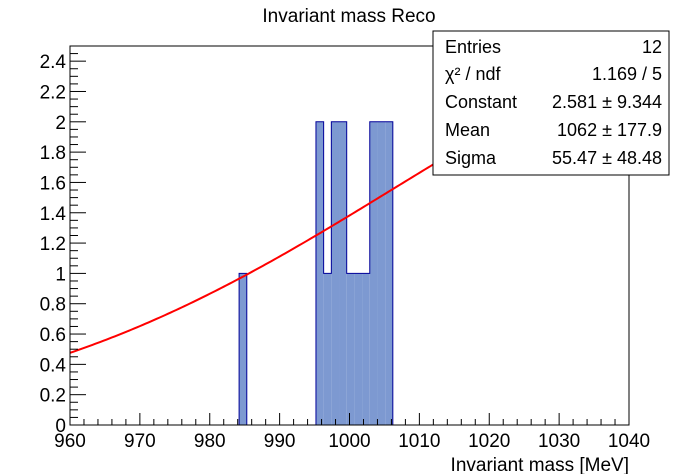 The width and height of the screenshot is (698, 474). I want to click on y-tick-label: 2.2, so click(53, 92).